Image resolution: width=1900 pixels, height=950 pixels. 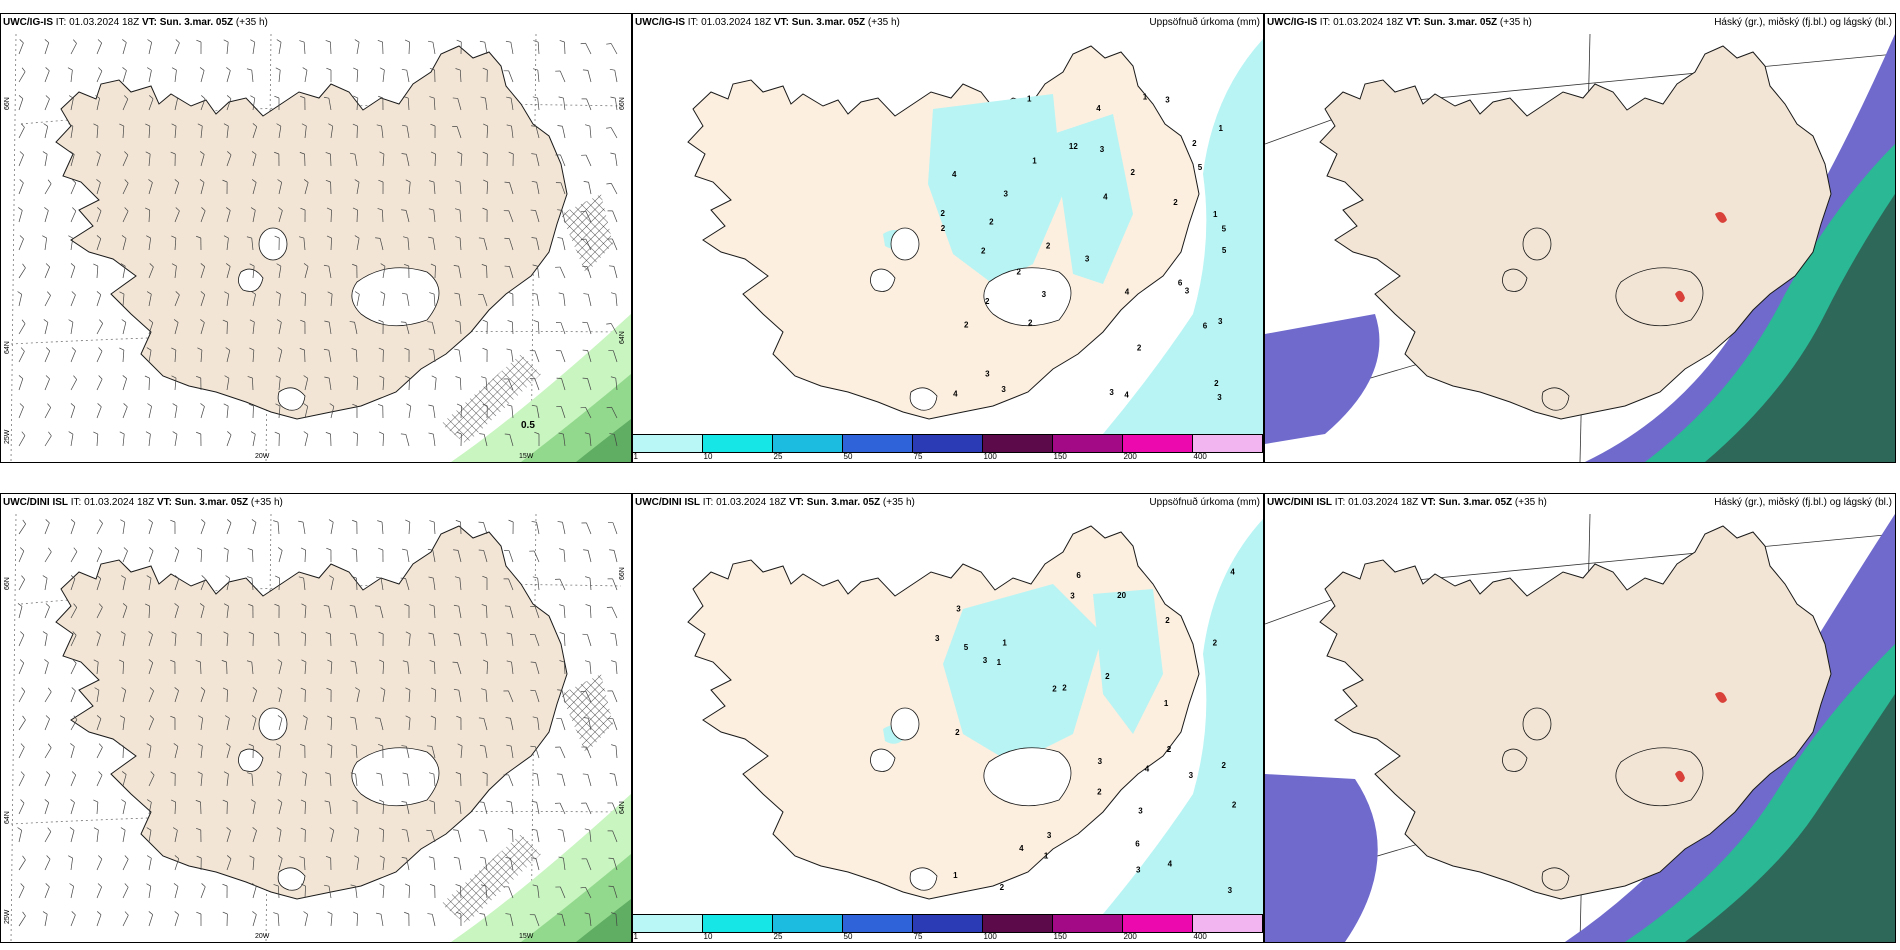 I want to click on precip-value-label: 6, so click(x=1078, y=575).